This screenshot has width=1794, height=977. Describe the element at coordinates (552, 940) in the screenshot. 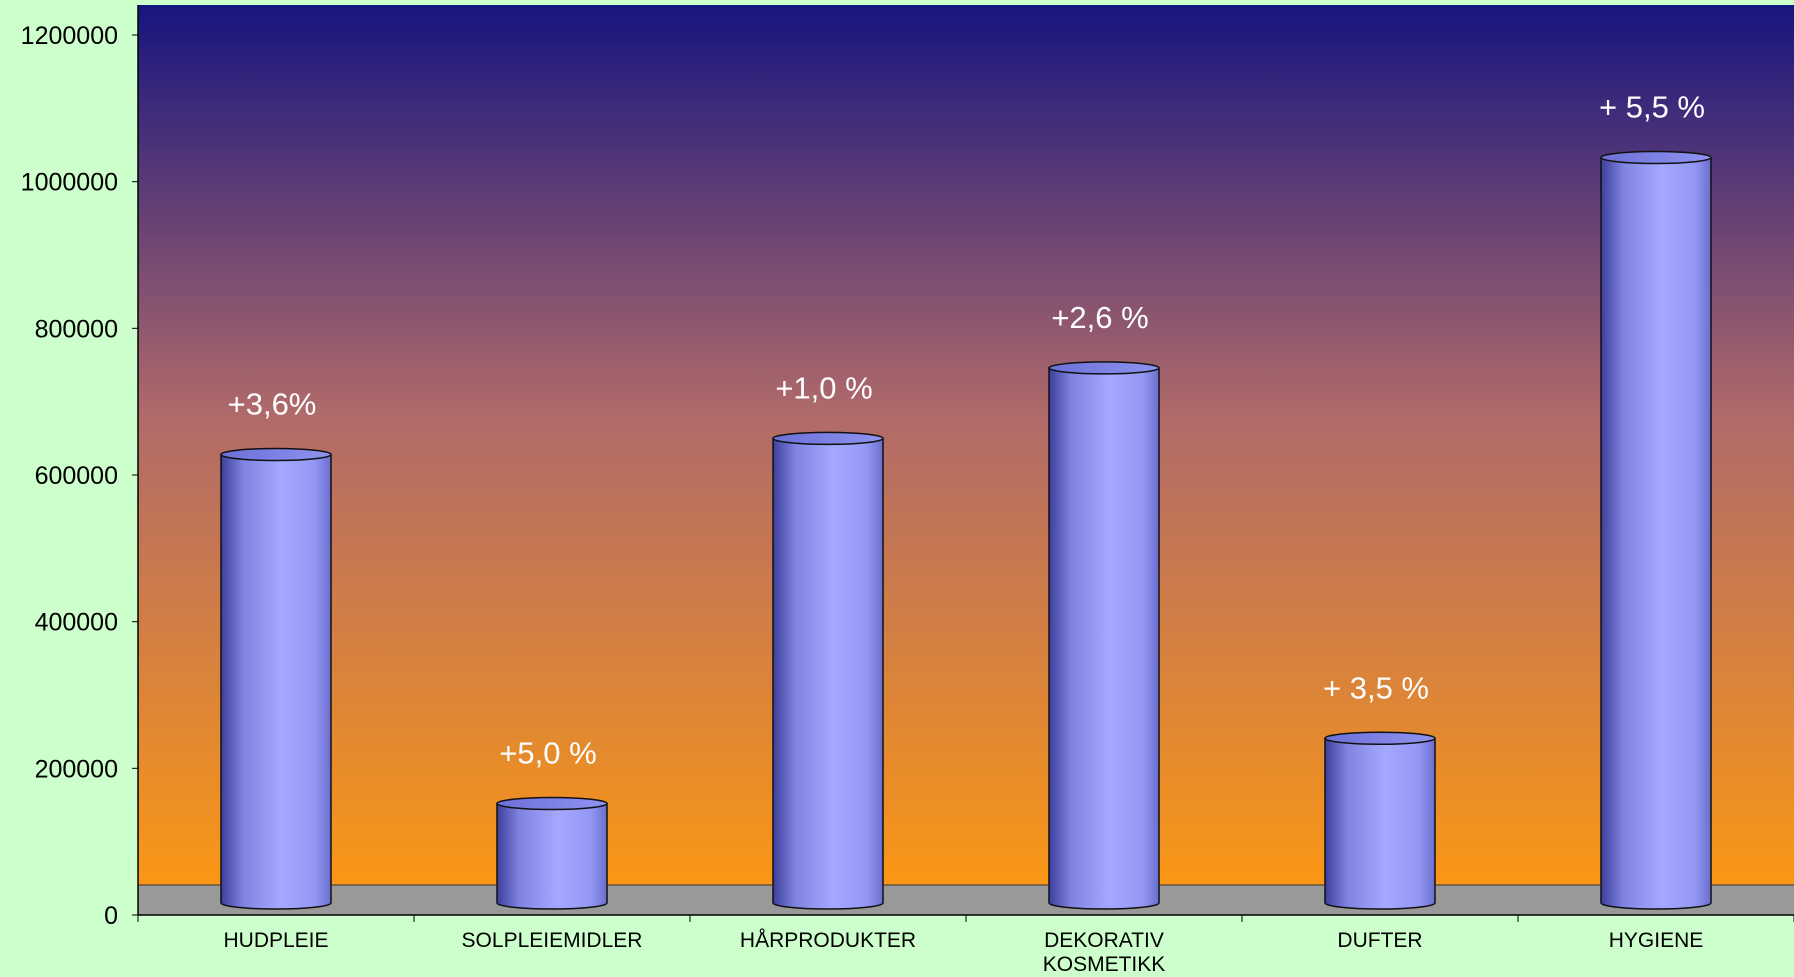

I see `x-category-label: SOLPLEIEMIDLER` at that location.